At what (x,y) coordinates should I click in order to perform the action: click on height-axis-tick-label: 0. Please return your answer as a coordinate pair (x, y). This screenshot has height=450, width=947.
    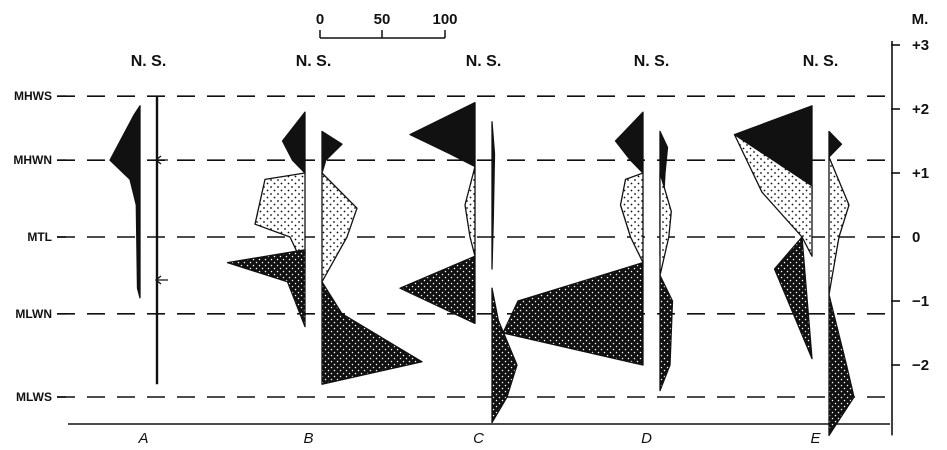
    Looking at the image, I should click on (916, 237).